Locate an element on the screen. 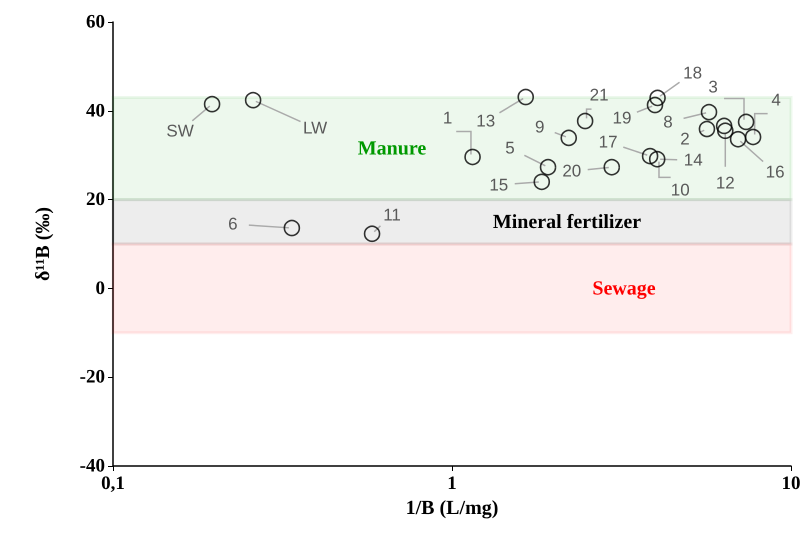 The width and height of the screenshot is (807, 539). annotation: 21 is located at coordinates (599, 95).